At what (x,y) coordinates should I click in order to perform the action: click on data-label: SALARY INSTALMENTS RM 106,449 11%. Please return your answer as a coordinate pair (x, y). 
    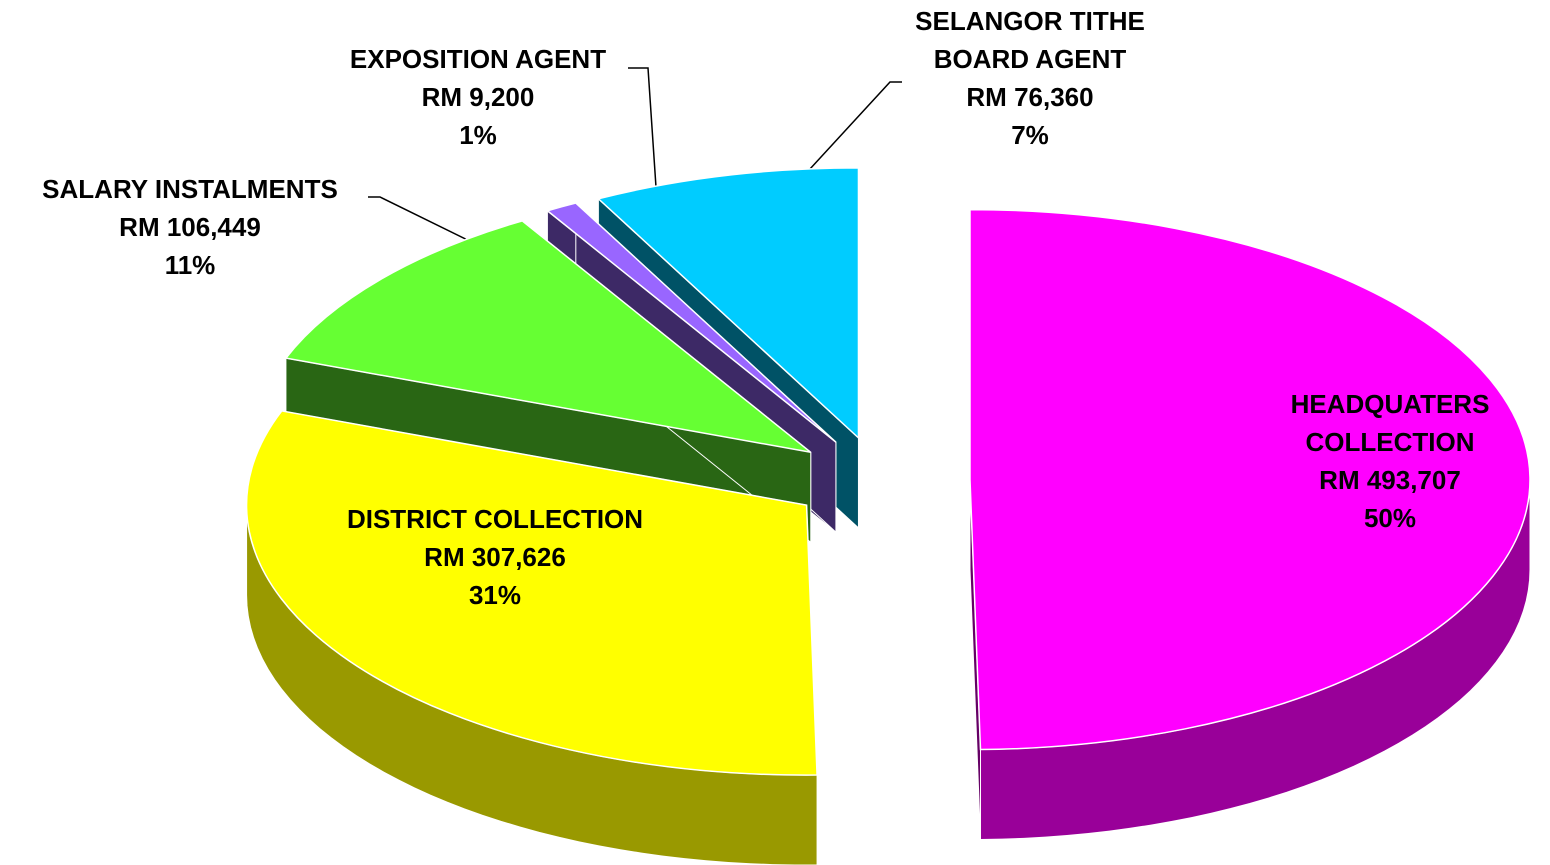
    Looking at the image, I should click on (190, 227).